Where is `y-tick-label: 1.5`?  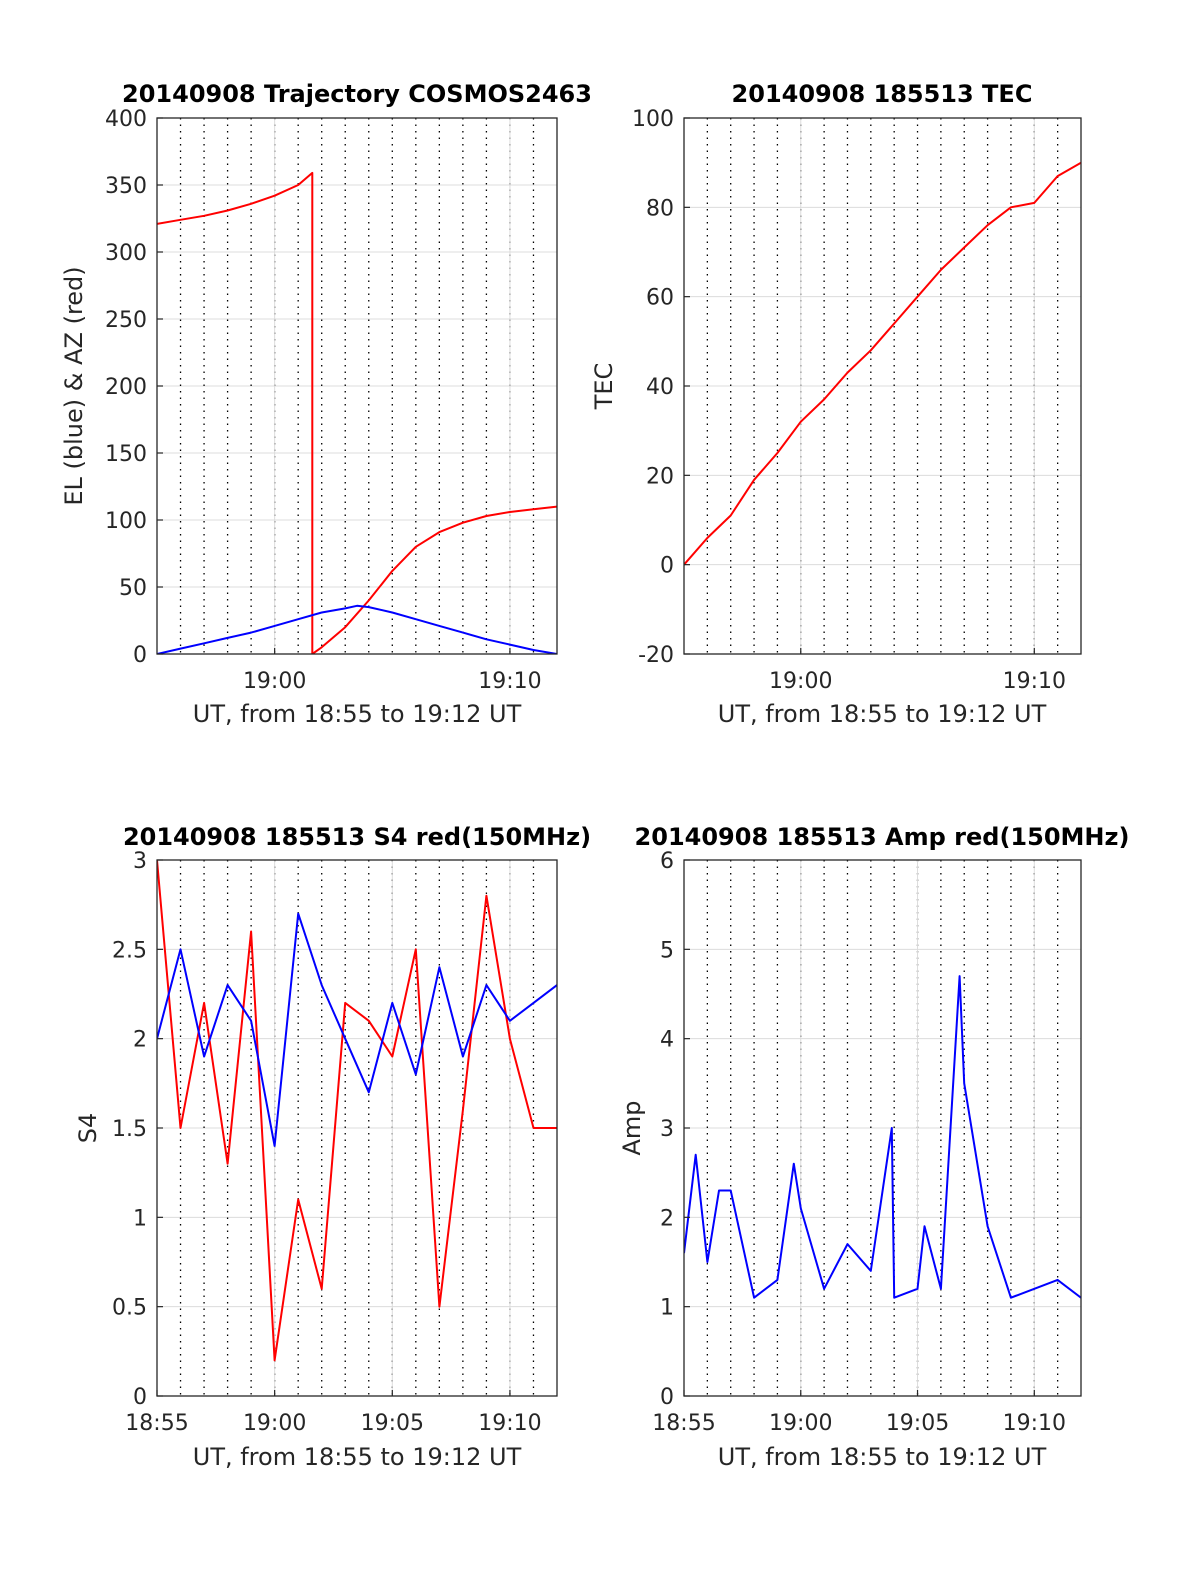 y-tick-label: 1.5 is located at coordinates (129, 1129).